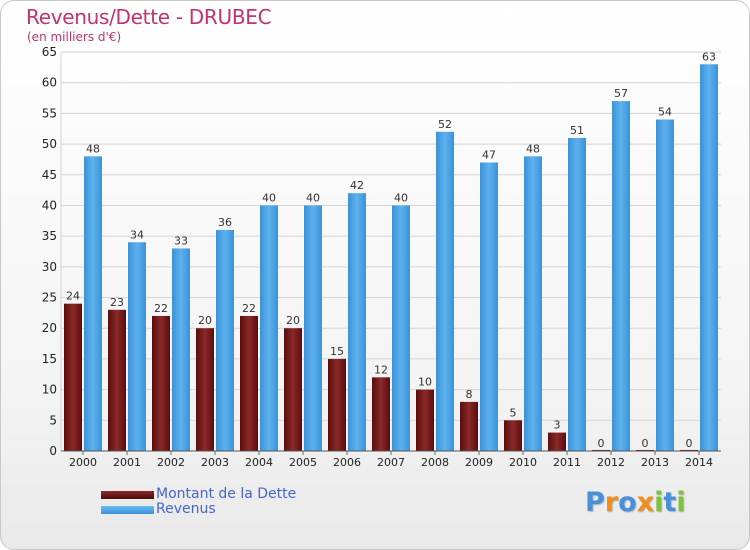 The width and height of the screenshot is (750, 550). I want to click on y-tick-label: 50, so click(49, 144).